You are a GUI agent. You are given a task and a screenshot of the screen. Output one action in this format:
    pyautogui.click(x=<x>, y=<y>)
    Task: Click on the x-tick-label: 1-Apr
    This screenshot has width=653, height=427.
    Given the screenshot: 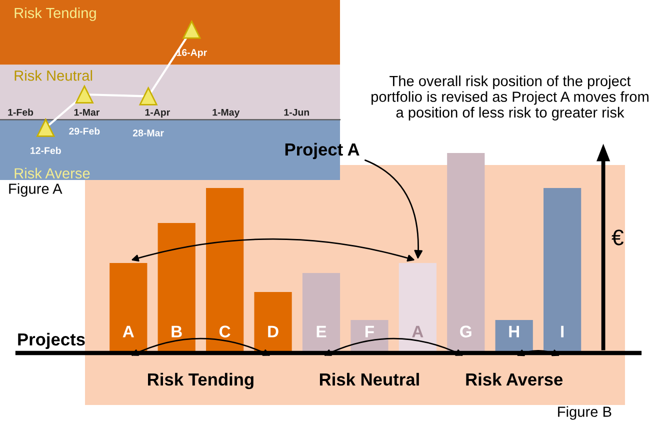 What is the action you would take?
    pyautogui.click(x=157, y=113)
    